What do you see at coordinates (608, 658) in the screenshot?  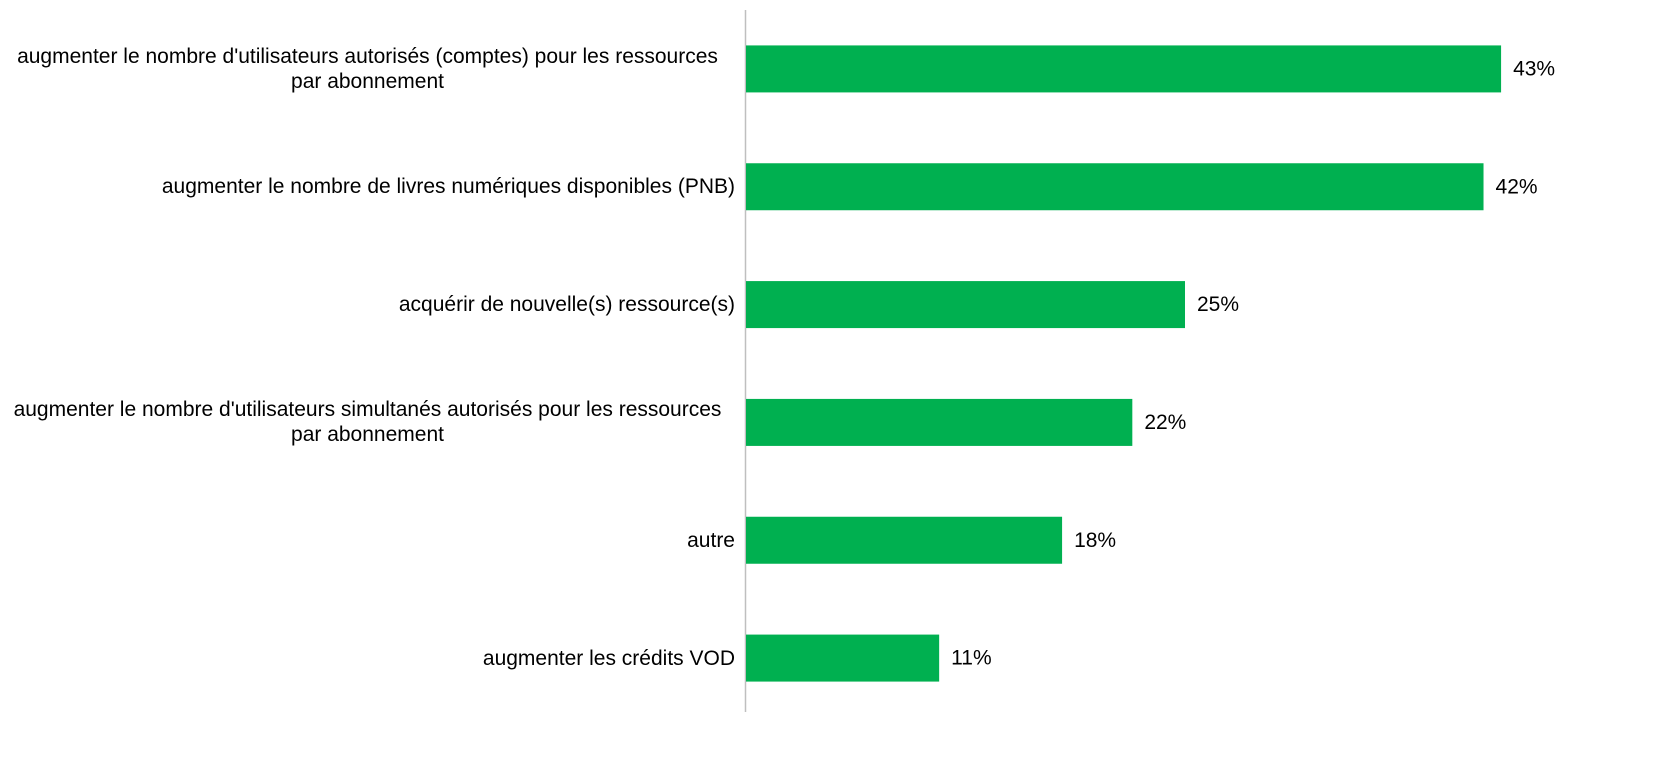 I see `category-label: augmenter les crédits VOD` at bounding box center [608, 658].